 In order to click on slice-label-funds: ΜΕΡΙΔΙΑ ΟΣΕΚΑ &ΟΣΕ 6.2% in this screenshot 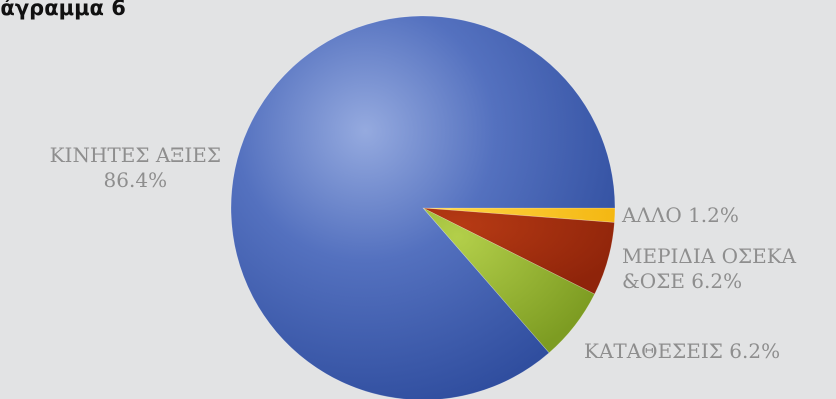, I will do `click(709, 269)`.